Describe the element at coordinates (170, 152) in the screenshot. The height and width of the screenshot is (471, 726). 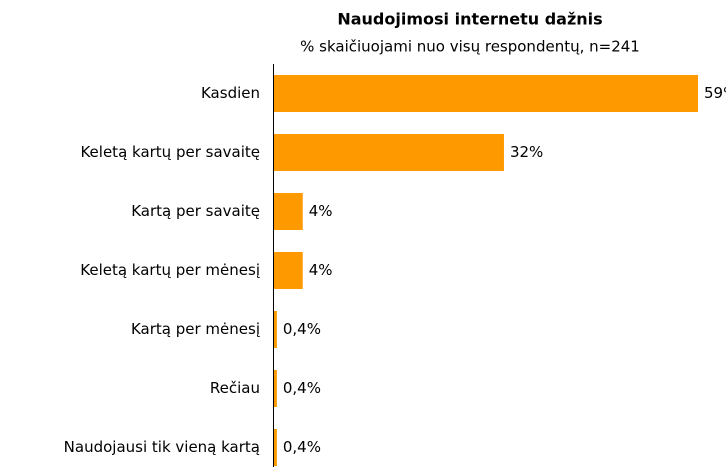
I see `category-label: Keletą kartų per savaitę` at that location.